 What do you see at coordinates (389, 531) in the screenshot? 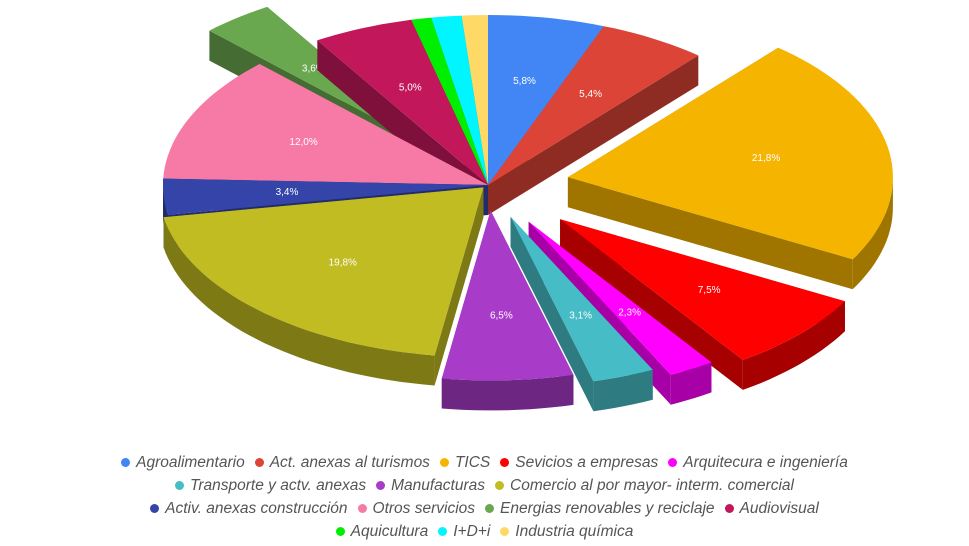
I see `legend-label: Aquicultura` at bounding box center [389, 531].